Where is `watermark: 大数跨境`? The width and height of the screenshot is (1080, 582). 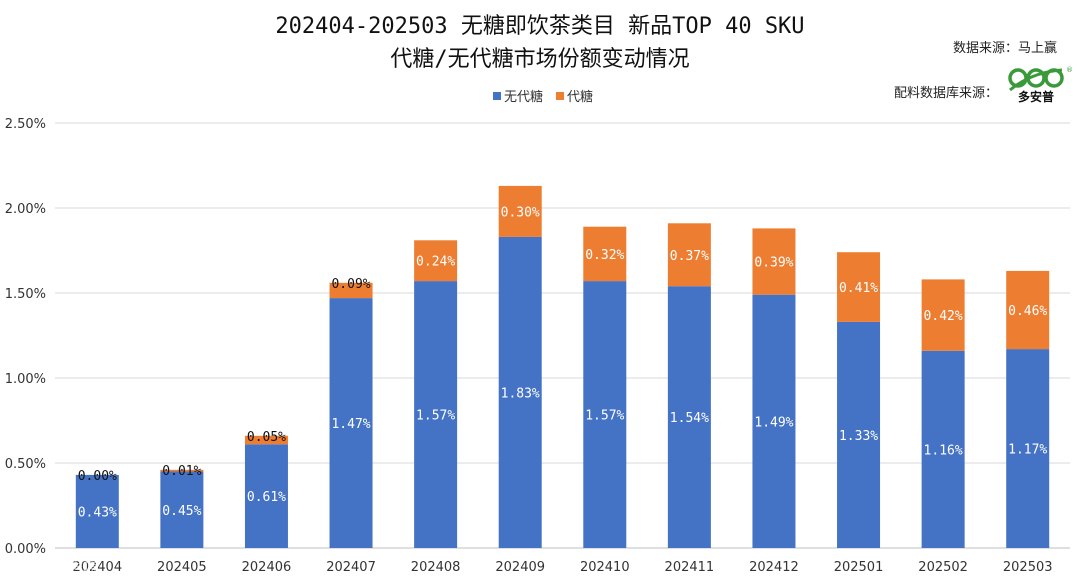
watermark: 大数跨境 is located at coordinates (53, 566).